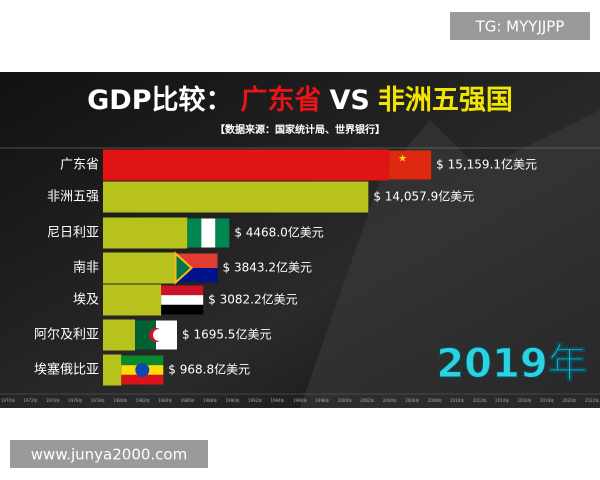 This screenshot has width=600, height=480. I want to click on timeline-label: 1974年, so click(53, 400).